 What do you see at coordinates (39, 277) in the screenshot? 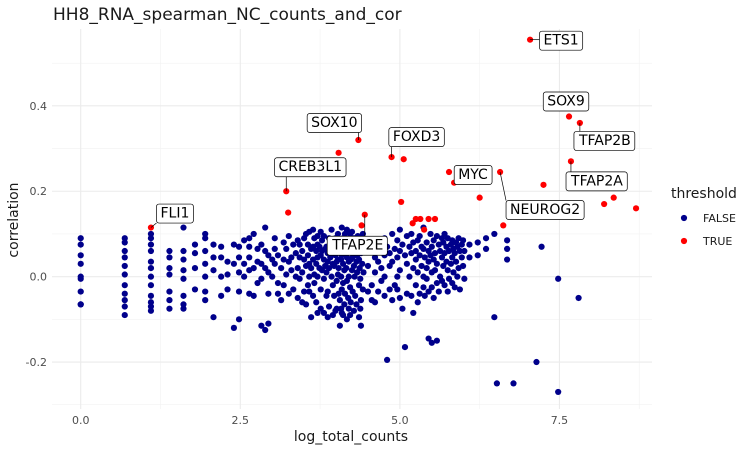
I see `y-tick-label: 0.0` at bounding box center [39, 277].